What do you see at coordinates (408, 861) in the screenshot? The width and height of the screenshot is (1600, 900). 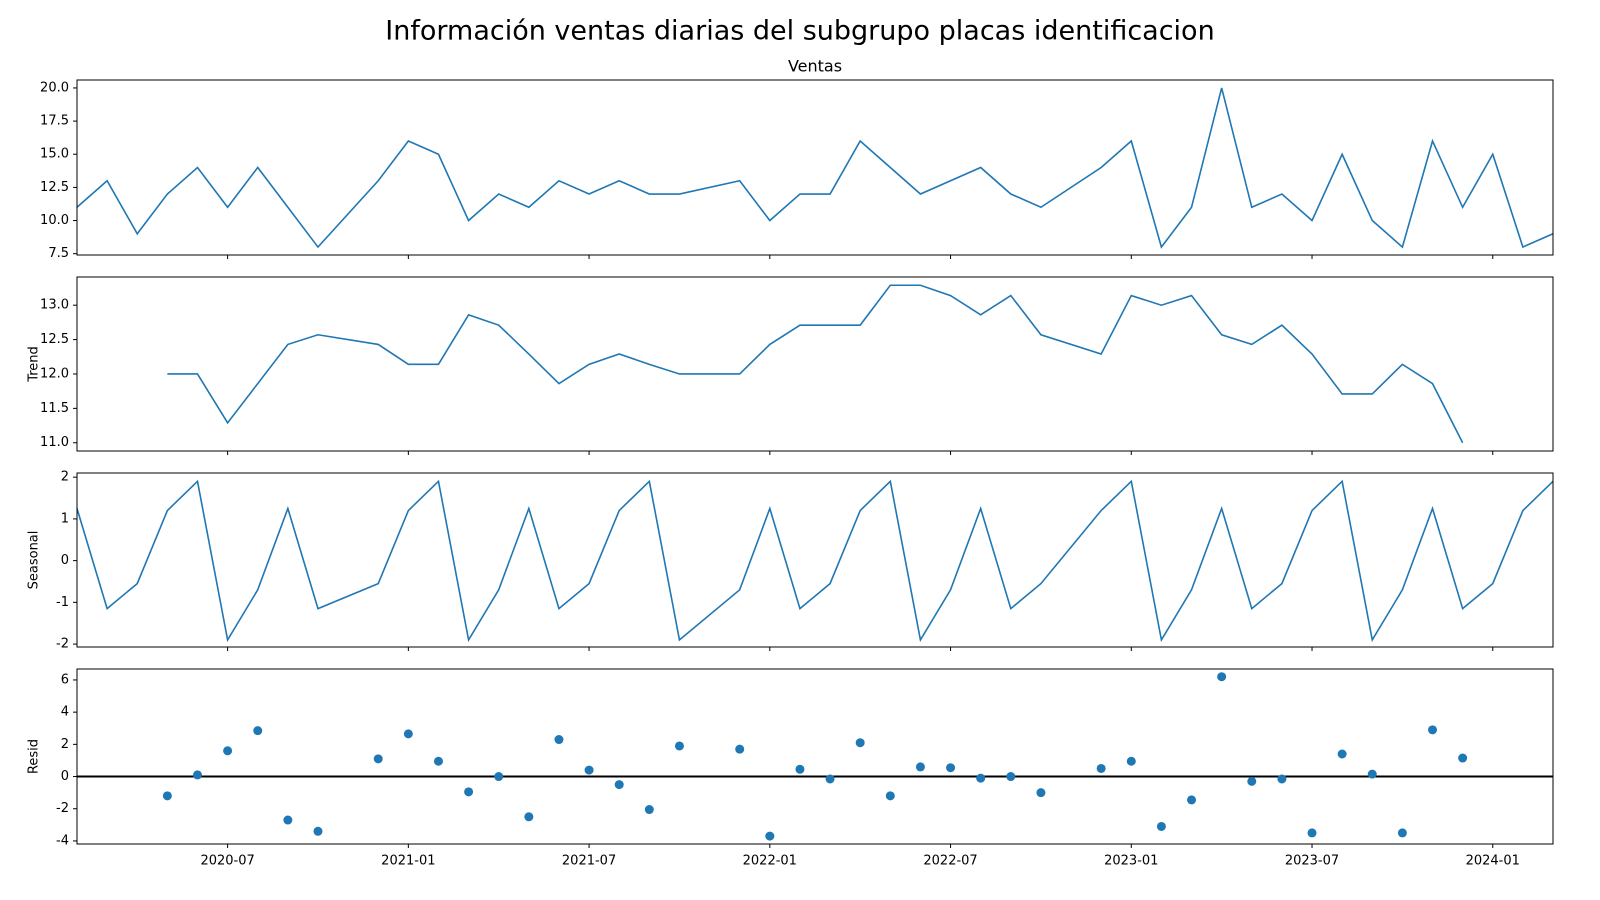 I see `x-tick-label: 2021-01` at bounding box center [408, 861].